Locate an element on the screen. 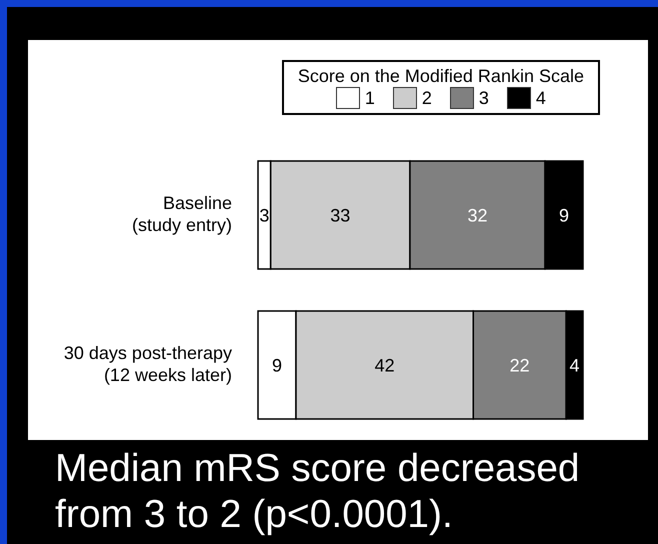 The width and height of the screenshot is (658, 544). data-label: 33 is located at coordinates (340, 215).